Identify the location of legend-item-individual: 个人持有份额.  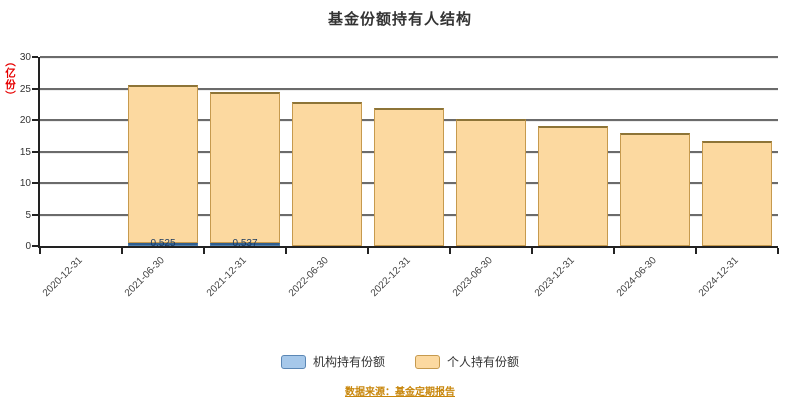
(467, 361).